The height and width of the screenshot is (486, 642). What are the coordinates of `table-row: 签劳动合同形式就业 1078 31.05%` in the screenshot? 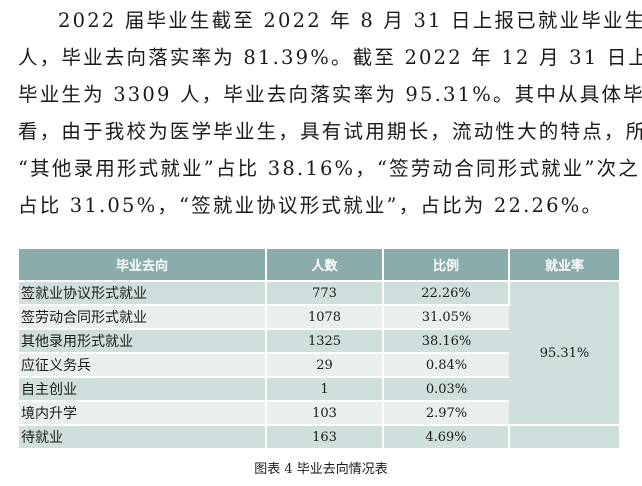 It's located at (319, 317).